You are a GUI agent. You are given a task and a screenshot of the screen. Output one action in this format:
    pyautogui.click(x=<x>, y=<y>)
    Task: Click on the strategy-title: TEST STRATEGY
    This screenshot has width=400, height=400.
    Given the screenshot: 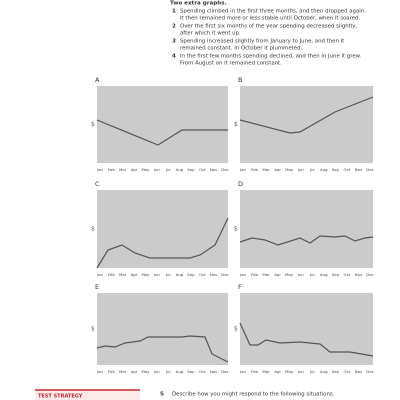 What is the action you would take?
    pyautogui.click(x=60, y=397)
    